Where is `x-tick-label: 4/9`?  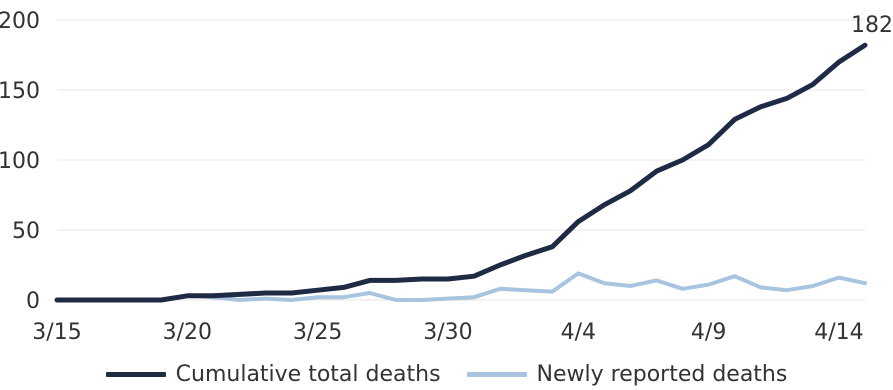
x-tick-label: 4/9 is located at coordinates (708, 332).